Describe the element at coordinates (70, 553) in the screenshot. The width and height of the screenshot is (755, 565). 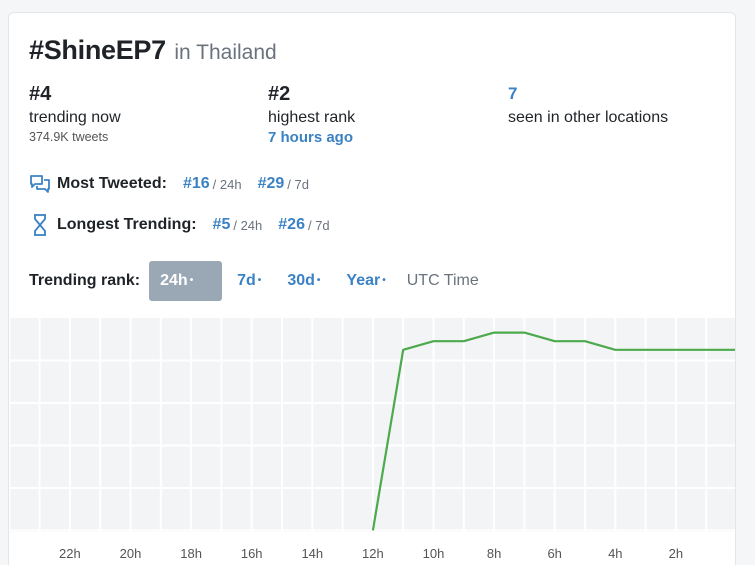
I see `x-tick-label: 22h` at that location.